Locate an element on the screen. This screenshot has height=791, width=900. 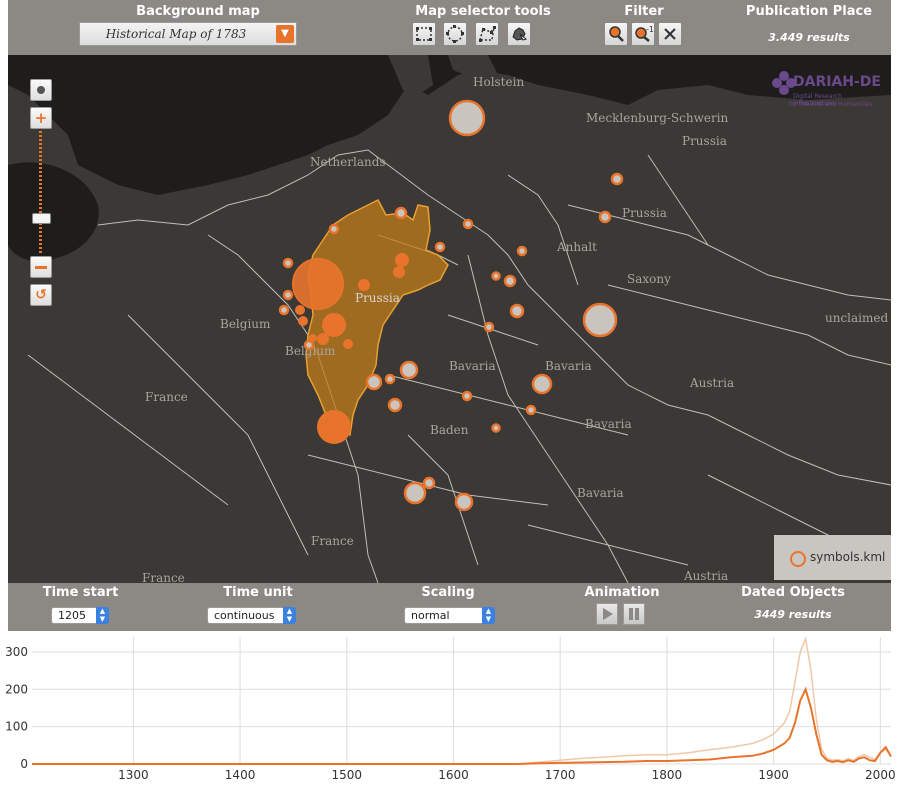
minus-icon is located at coordinates (41, 267).